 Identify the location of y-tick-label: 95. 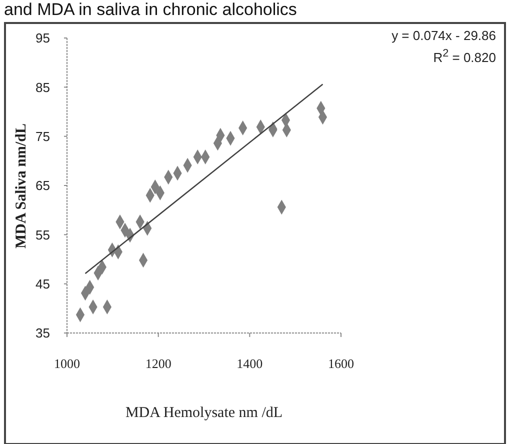
(43, 38).